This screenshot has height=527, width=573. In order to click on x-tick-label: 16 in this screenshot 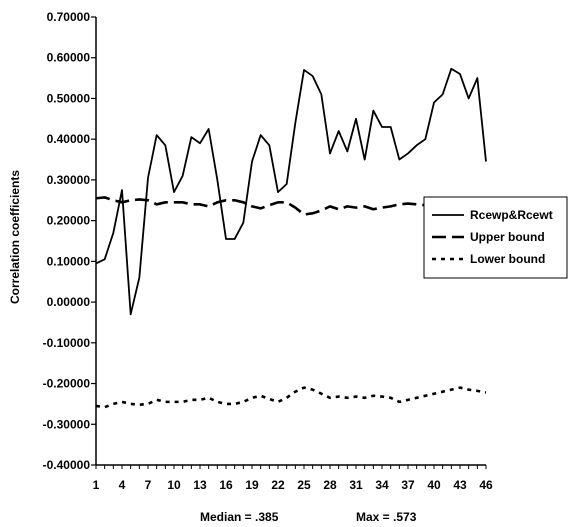, I will do `click(226, 485)`.